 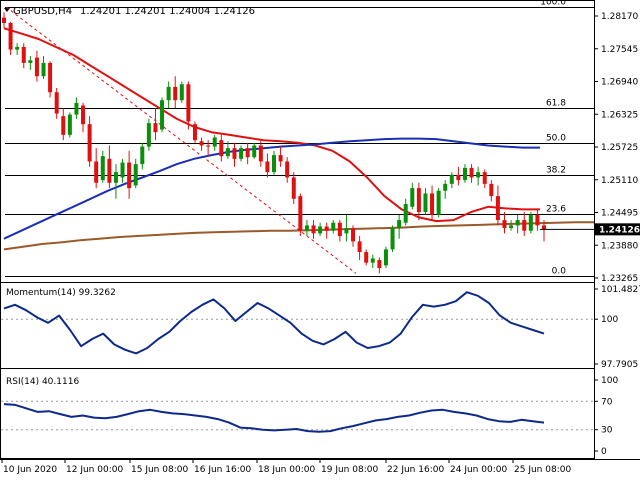 What do you see at coordinates (556, 171) in the screenshot?
I see `fib-level-label: 38.2` at bounding box center [556, 171].